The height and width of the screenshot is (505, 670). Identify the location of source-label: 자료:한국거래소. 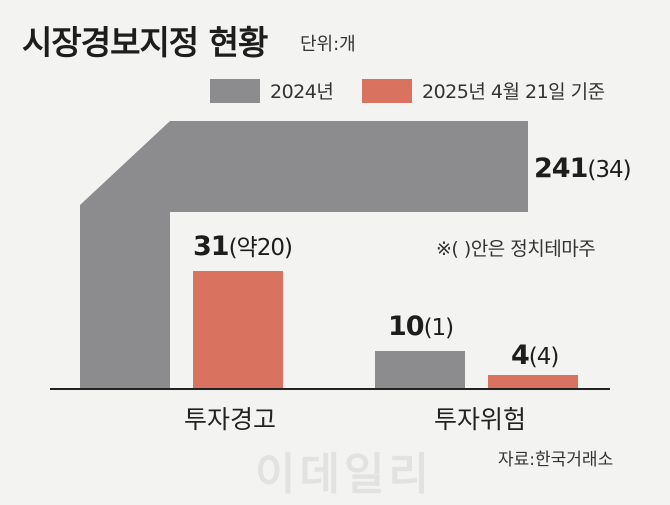
(556, 460).